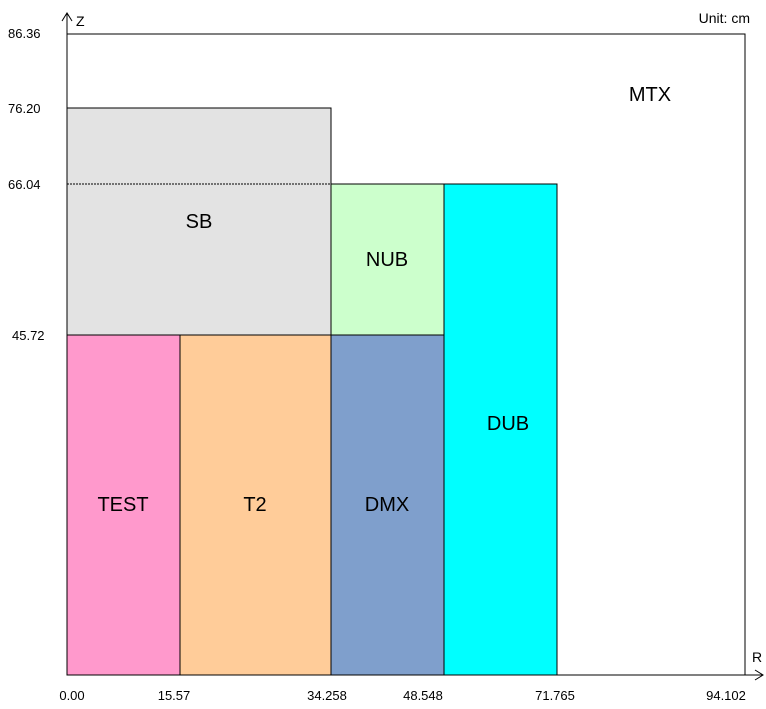 The image size is (766, 709). I want to click on z-tick-label: 66.04, so click(24, 184).